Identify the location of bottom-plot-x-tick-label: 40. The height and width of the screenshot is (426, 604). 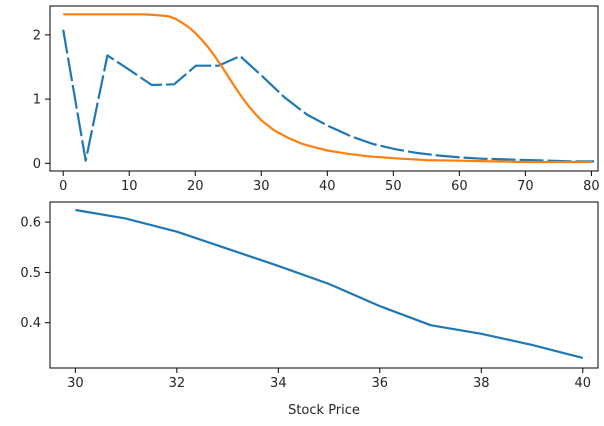
(583, 383).